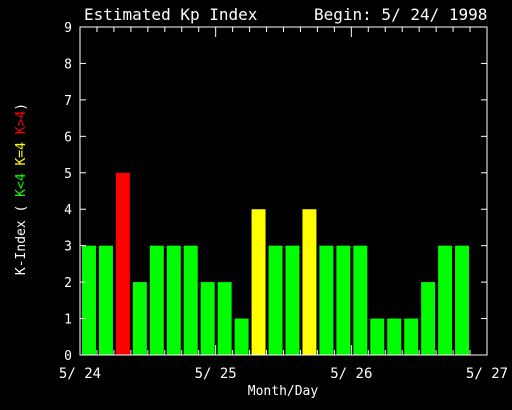 This screenshot has width=512, height=410. Describe the element at coordinates (68, 137) in the screenshot. I see `y-tick-label-6: 6` at that location.